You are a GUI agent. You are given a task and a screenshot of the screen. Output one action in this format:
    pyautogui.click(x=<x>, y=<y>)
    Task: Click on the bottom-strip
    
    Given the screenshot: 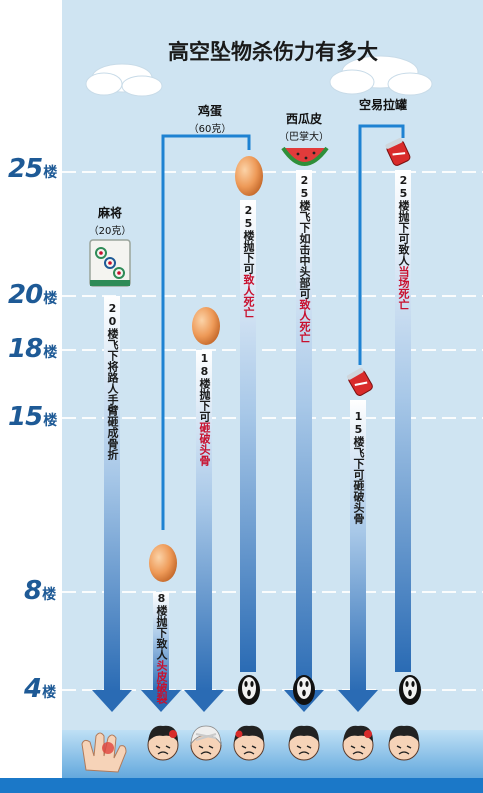 What is the action you would take?
    pyautogui.click(x=241, y=785)
    